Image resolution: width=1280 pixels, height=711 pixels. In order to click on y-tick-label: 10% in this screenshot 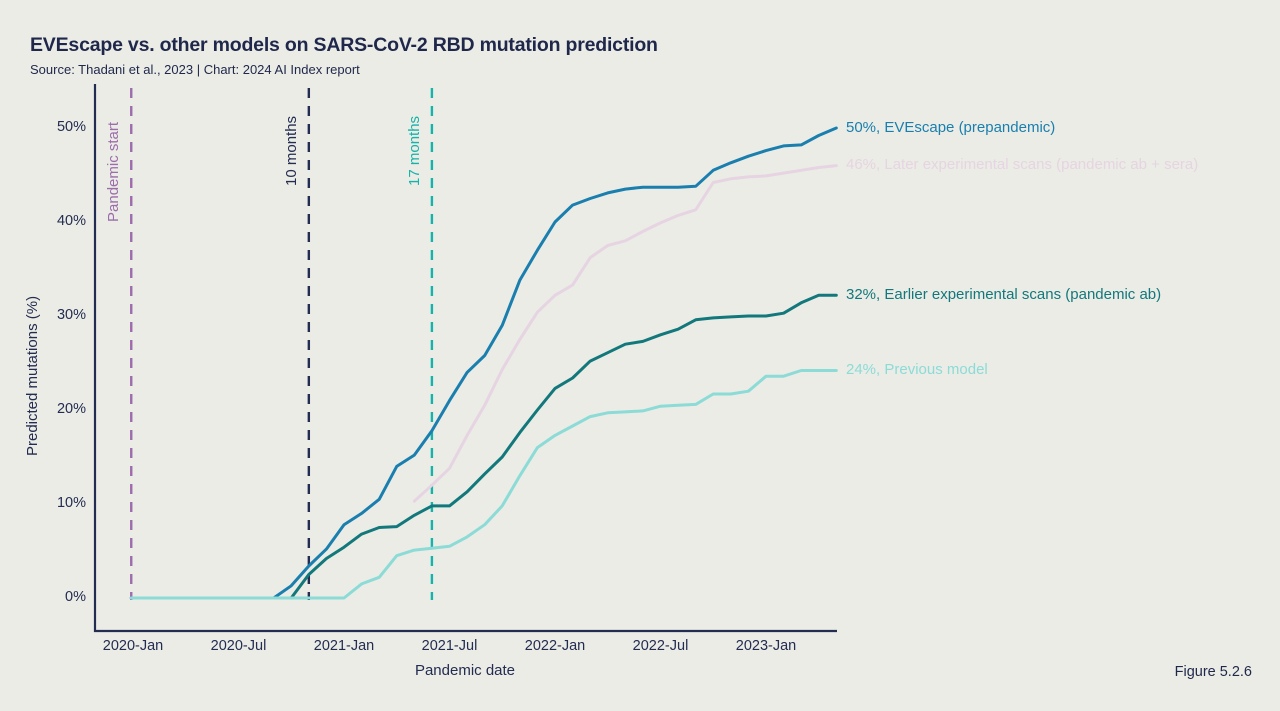, I will do `click(71, 503)`.